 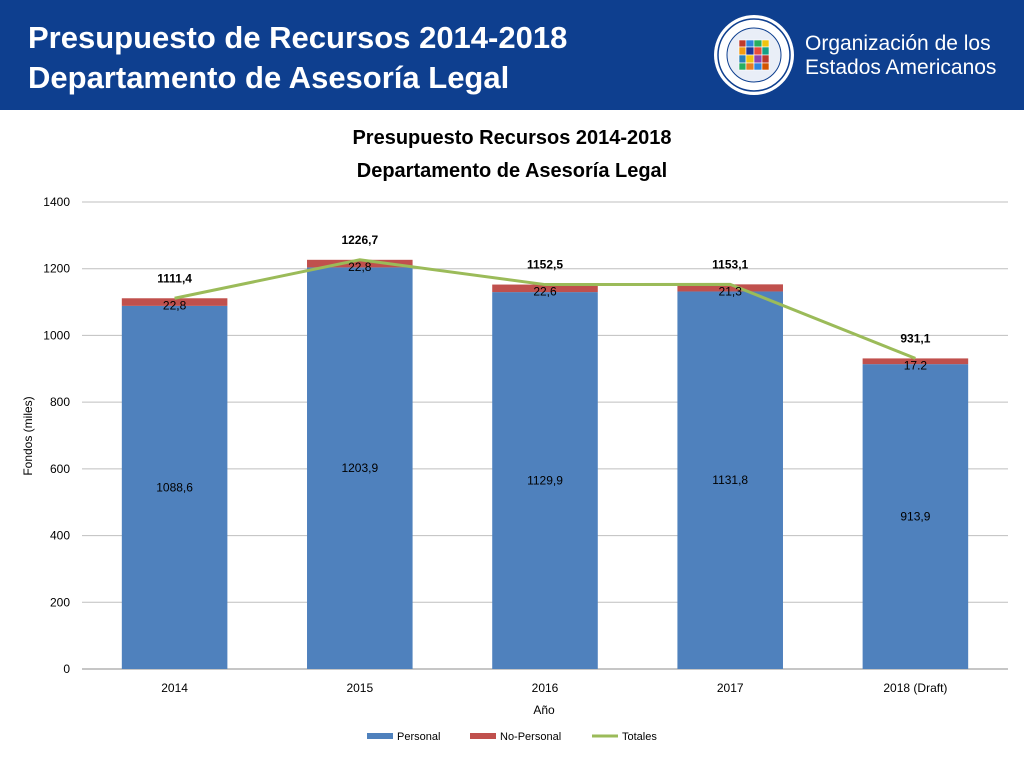 What do you see at coordinates (60, 602) in the screenshot?
I see `y-tick-label: 200` at bounding box center [60, 602].